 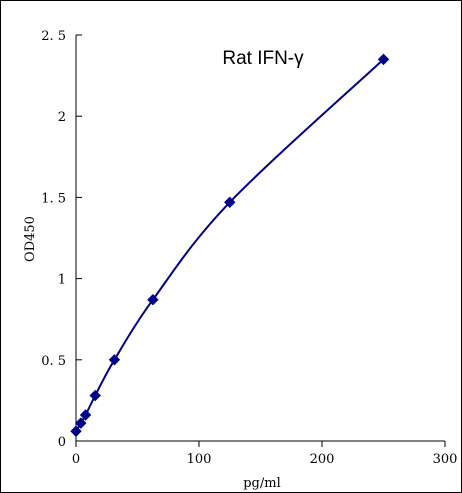 I want to click on y-tick-label: 0. 5, so click(x=53, y=361).